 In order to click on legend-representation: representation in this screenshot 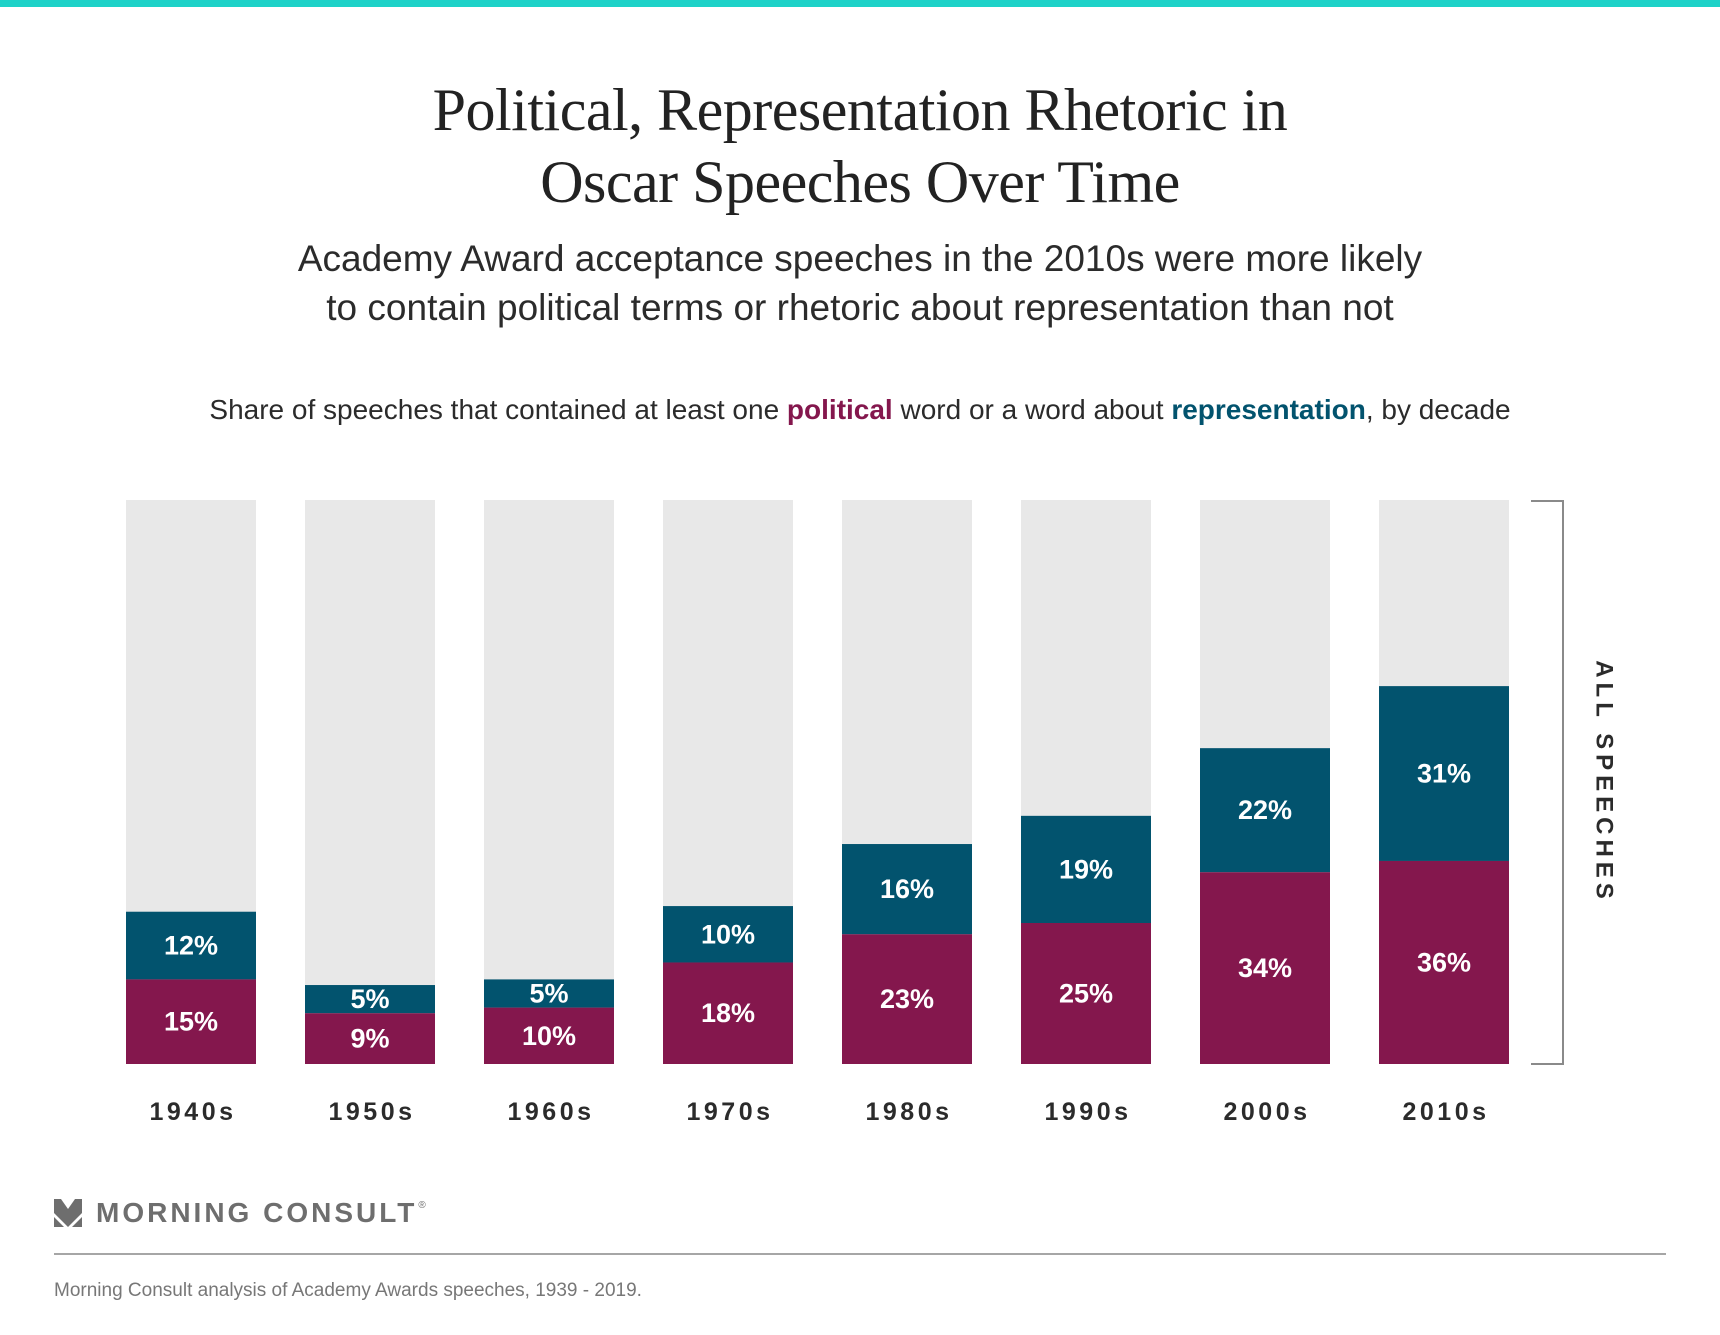, I will do `click(1268, 409)`.